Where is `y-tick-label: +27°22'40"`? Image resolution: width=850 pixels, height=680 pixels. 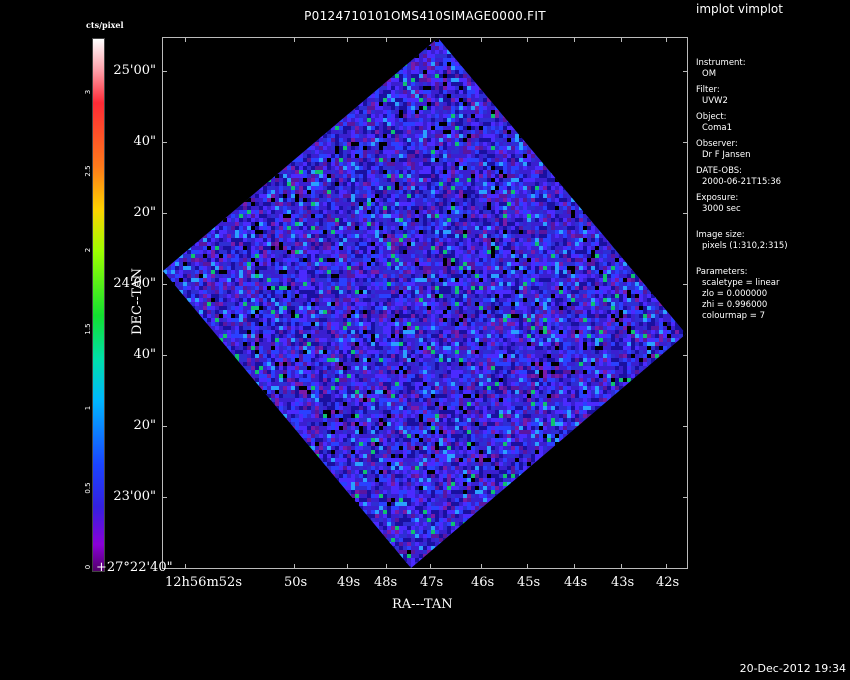
y-tick-label: +27°22'40" is located at coordinates (134, 567).